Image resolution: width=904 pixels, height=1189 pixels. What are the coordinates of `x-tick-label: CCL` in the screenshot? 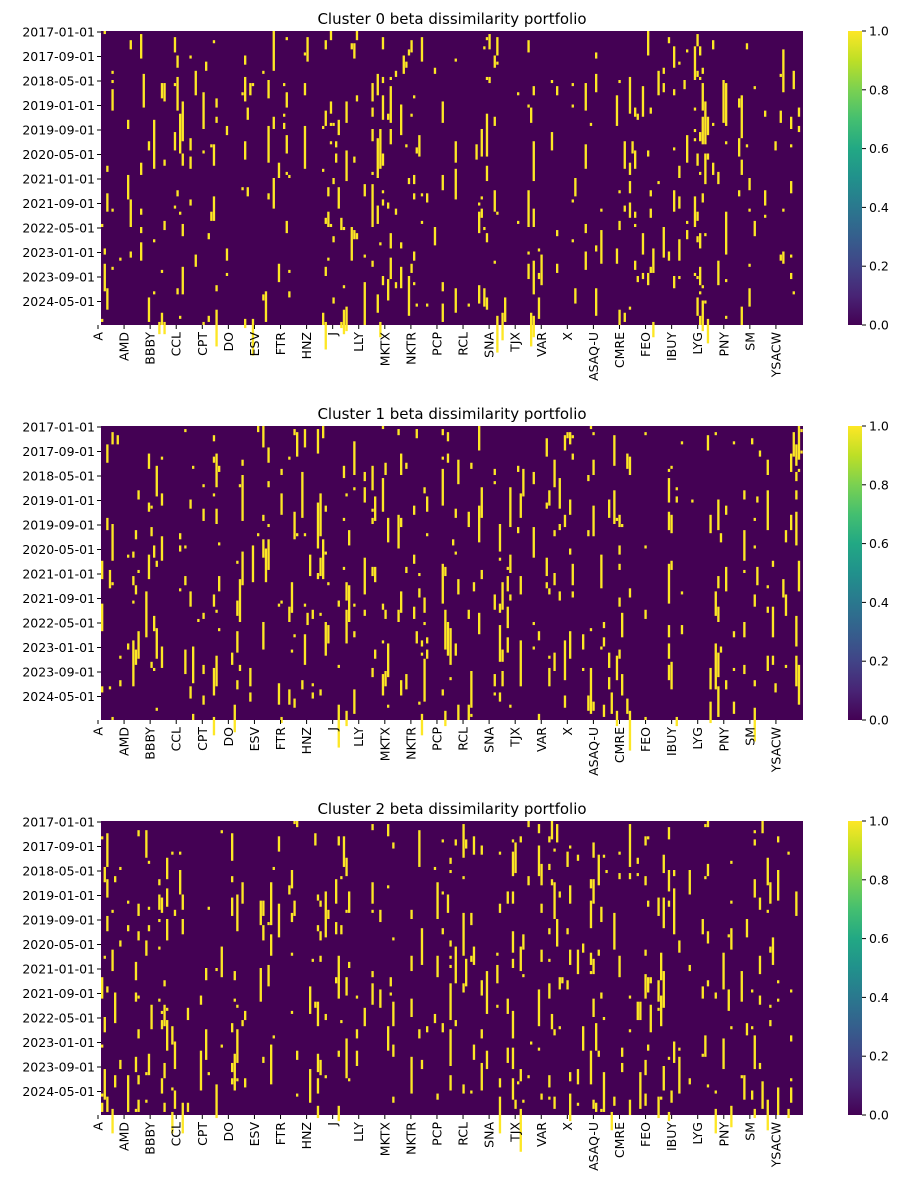 It's located at (176, 344).